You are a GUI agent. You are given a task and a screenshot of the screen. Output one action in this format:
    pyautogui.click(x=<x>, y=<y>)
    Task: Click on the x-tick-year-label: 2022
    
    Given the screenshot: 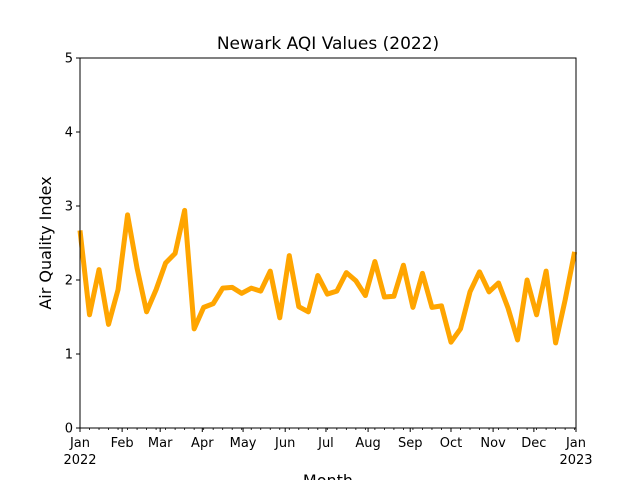 What is the action you would take?
    pyautogui.click(x=79, y=460)
    